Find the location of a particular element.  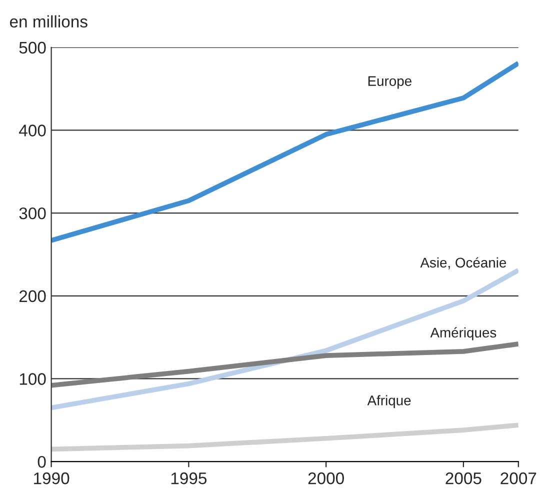

x-tick-label: 2005 is located at coordinates (464, 478).